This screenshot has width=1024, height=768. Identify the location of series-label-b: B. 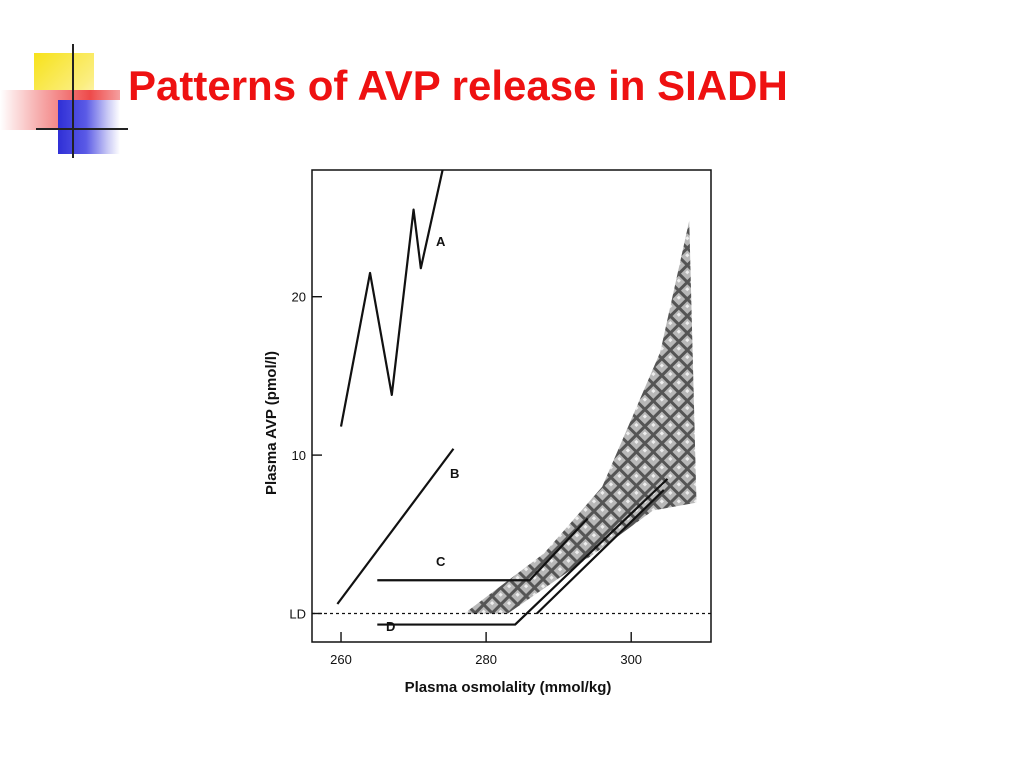
(454, 473).